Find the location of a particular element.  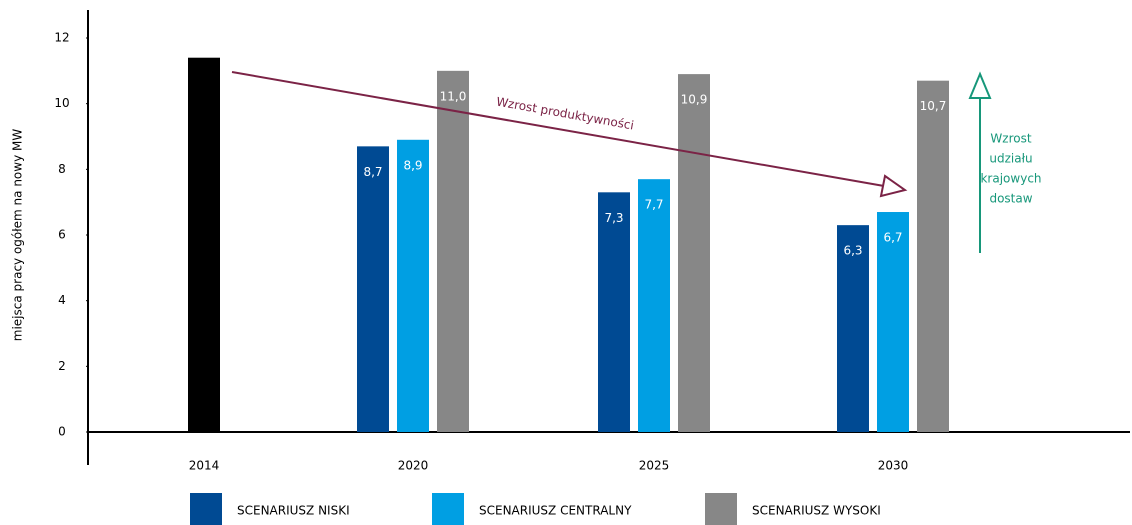

x-tick-label: 2025 is located at coordinates (654, 466).